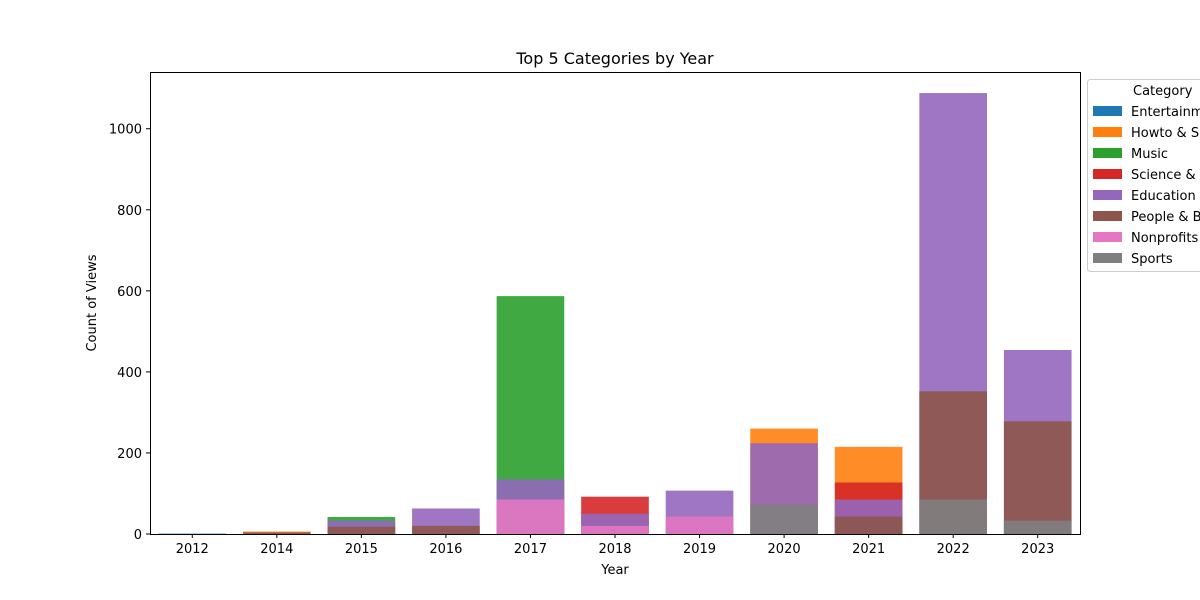 This screenshot has height=600, width=1200. I want to click on x-tick-label: 2018, so click(614, 549).